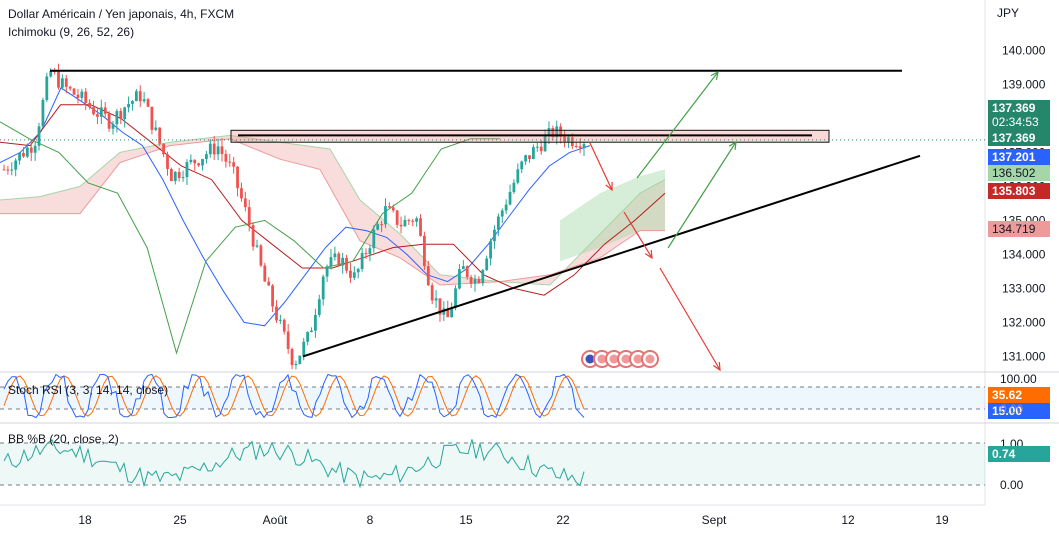 This screenshot has height=533, width=1059. I want to click on bb-percent-pane, so click(492, 464).